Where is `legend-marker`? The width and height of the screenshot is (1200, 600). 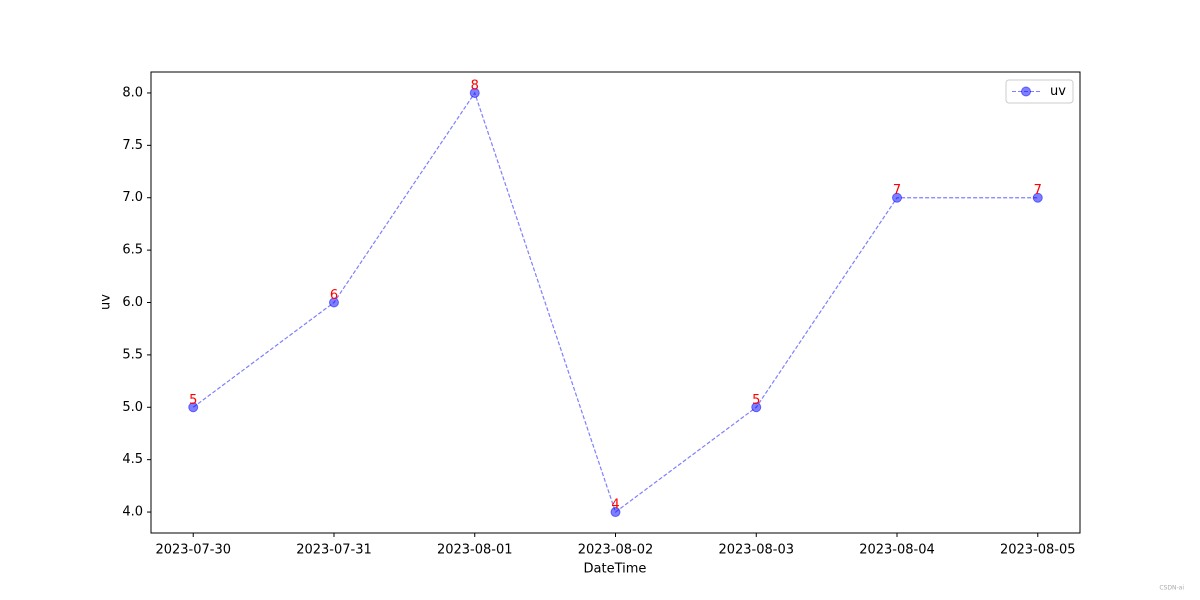 legend-marker is located at coordinates (1026, 91).